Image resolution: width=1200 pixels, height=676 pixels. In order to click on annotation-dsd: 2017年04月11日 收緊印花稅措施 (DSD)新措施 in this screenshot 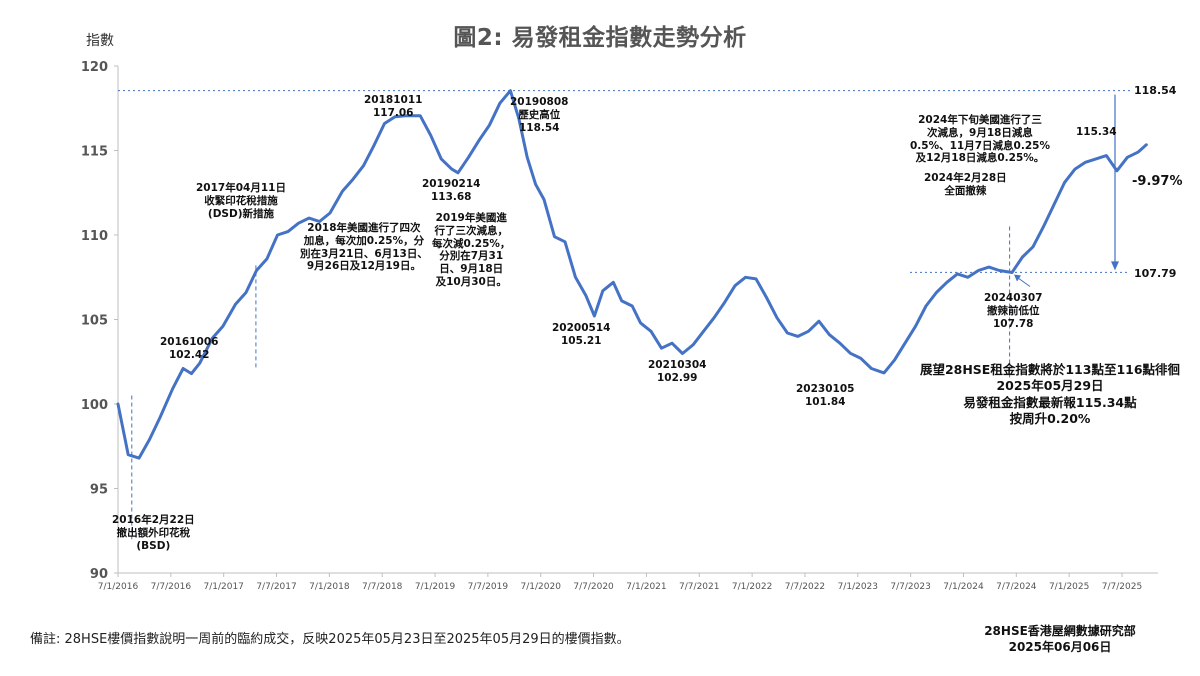, I will do `click(241, 201)`.